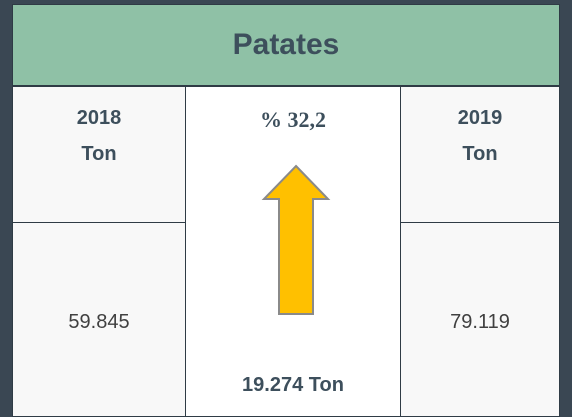  I want to click on left-unit: Ton, so click(99, 154).